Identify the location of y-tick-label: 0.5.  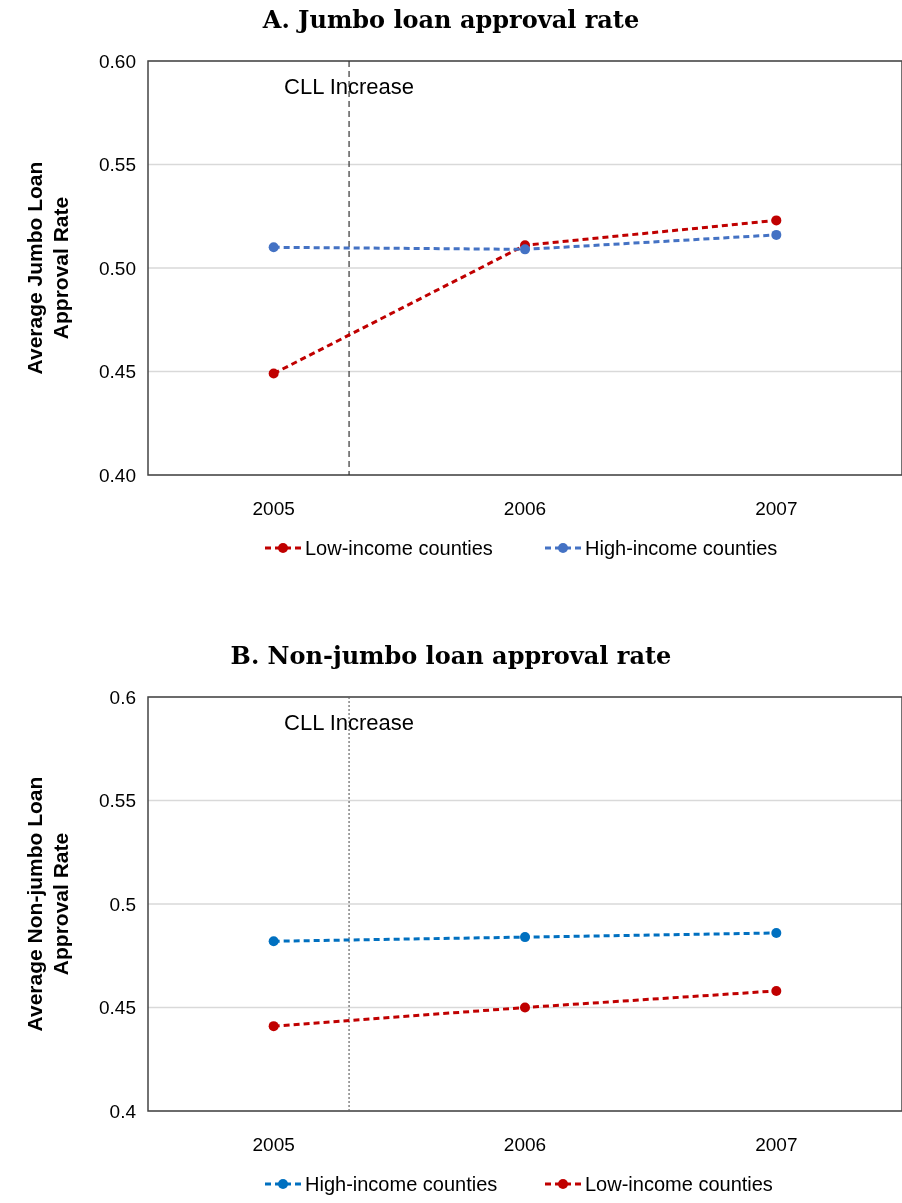
(122, 904).